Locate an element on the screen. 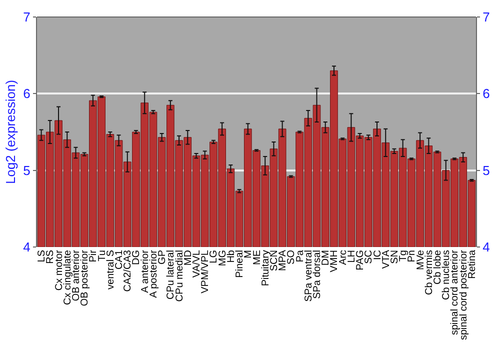 This screenshot has width=500, height=350. y2-tick-label: 5 is located at coordinates (486, 170).